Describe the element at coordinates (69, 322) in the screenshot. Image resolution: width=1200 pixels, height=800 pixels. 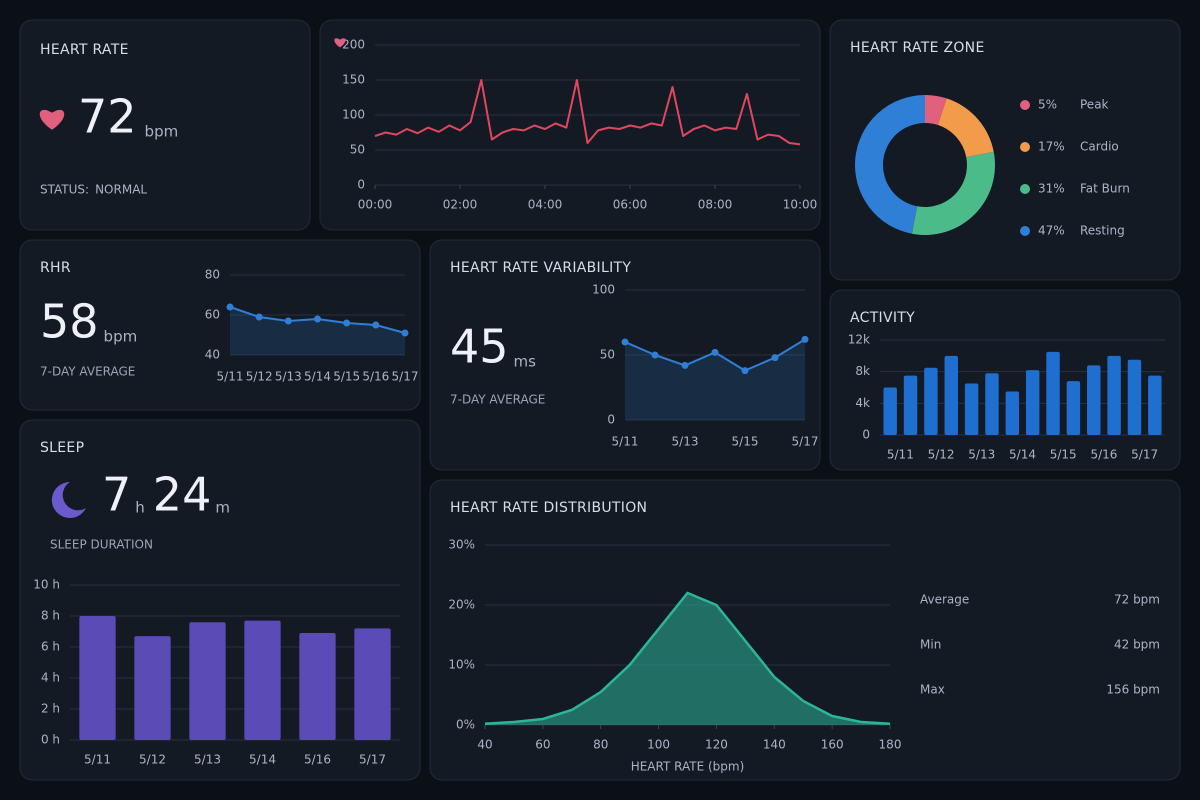
I see `big-value: 58` at that location.